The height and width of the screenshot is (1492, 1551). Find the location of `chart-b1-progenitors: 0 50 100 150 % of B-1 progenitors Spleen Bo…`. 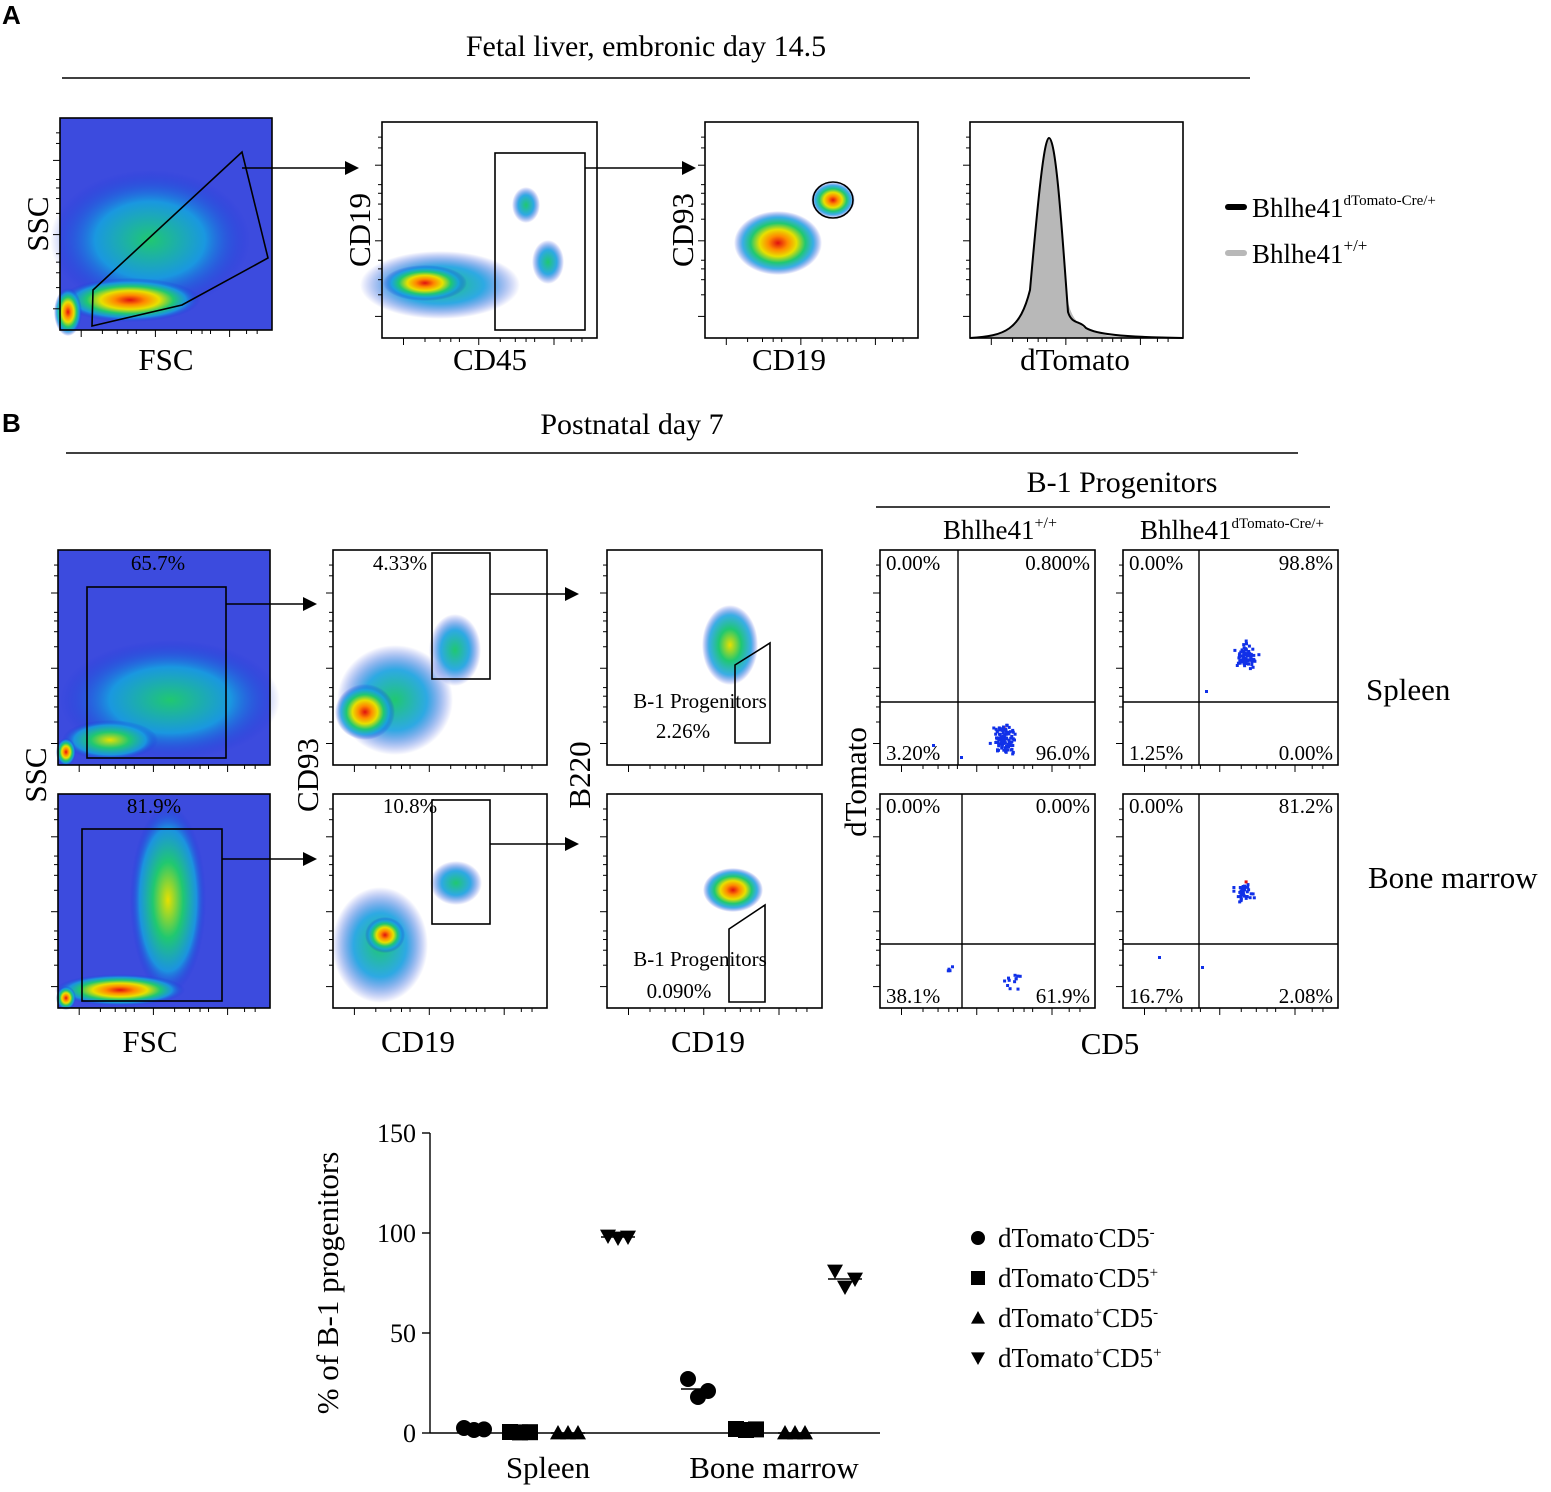

chart-b1-progenitors: 0 50 100 150 % of B-1 progenitors Spleen Bo… is located at coordinates (736, 1302).